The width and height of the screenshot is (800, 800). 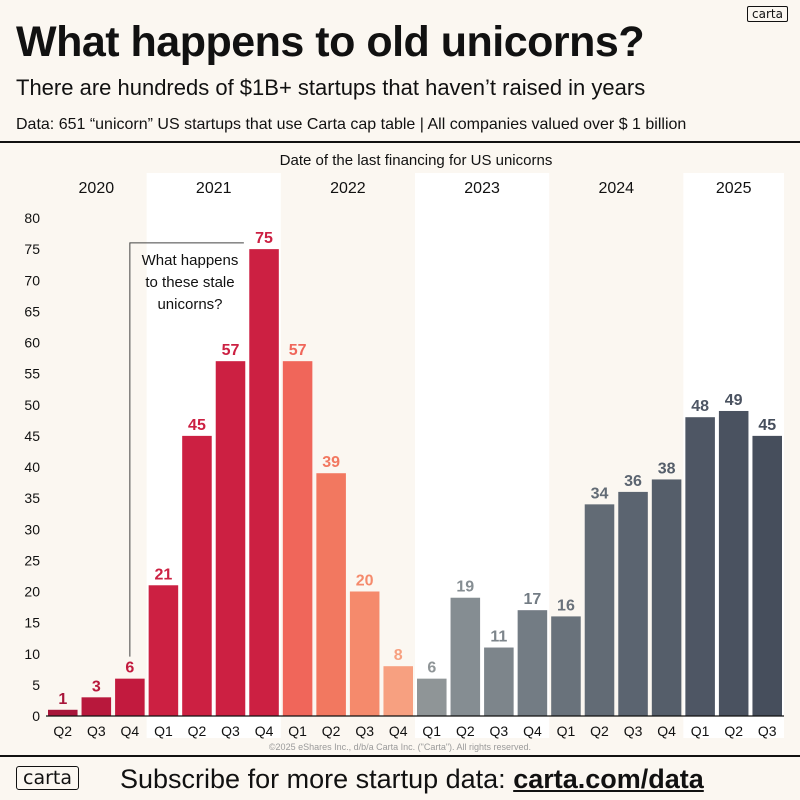 I want to click on y-tick-label: 20, so click(x=32, y=592).